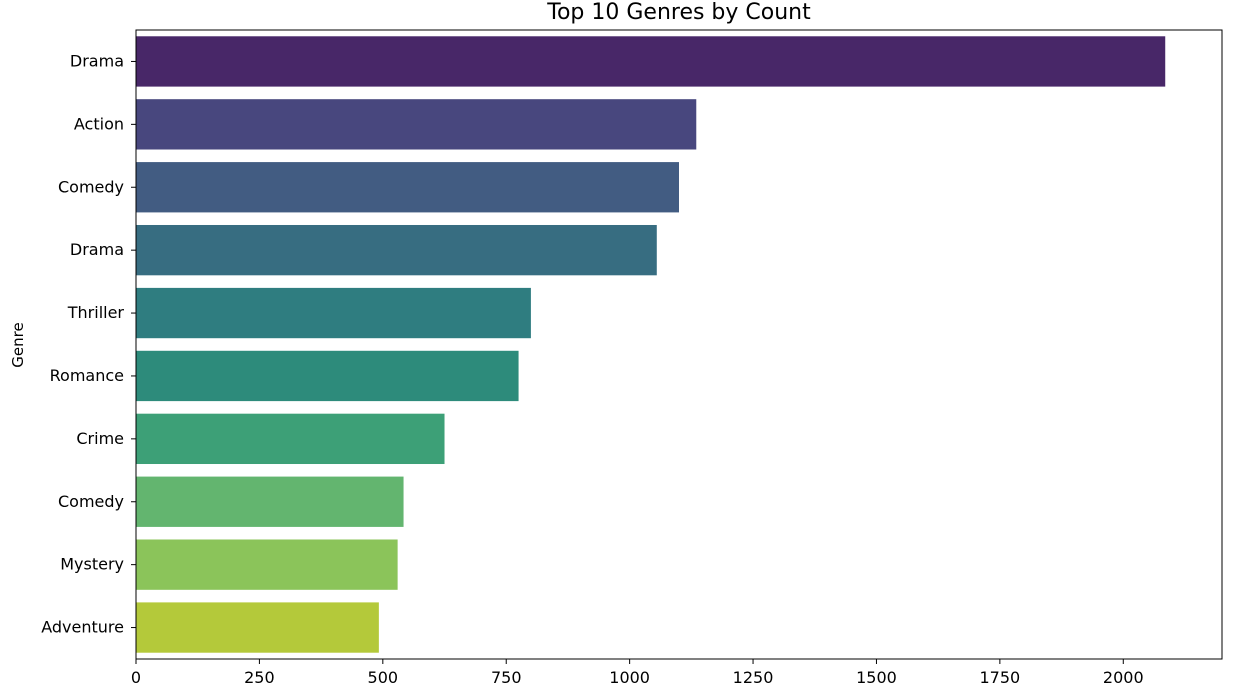 The height and width of the screenshot is (696, 1236). What do you see at coordinates (383, 677) in the screenshot?
I see `x-tick-label: 500` at bounding box center [383, 677].